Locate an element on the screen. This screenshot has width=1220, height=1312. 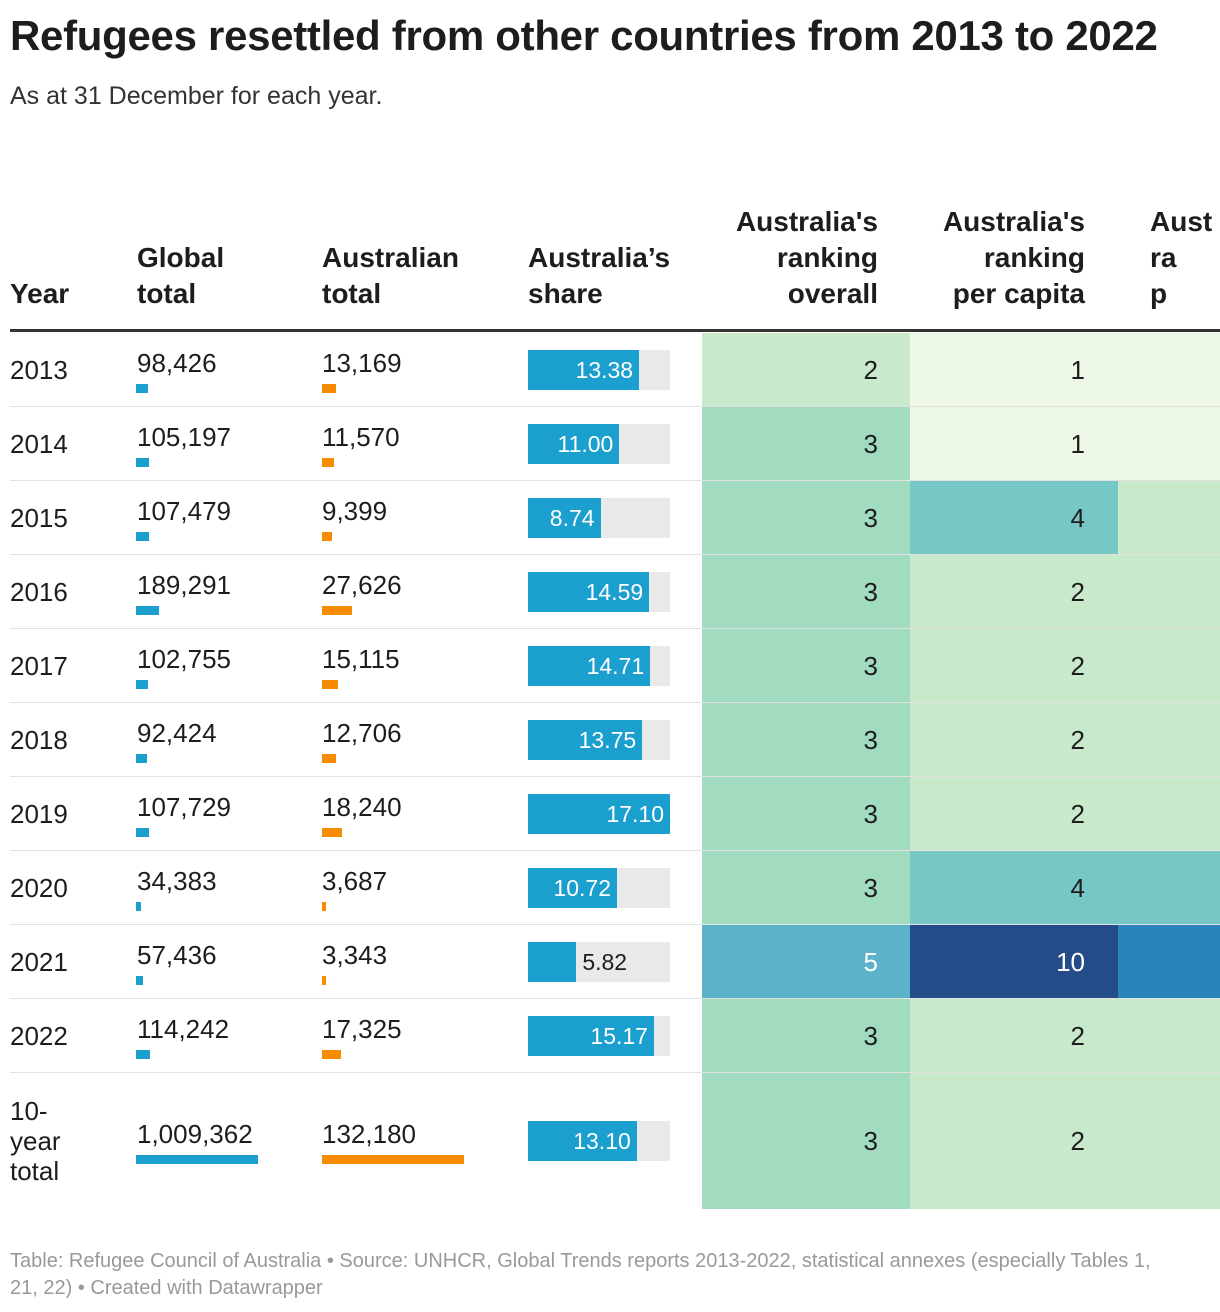
header-ranking-overall: Australia's ranking overall is located at coordinates (806, 257).